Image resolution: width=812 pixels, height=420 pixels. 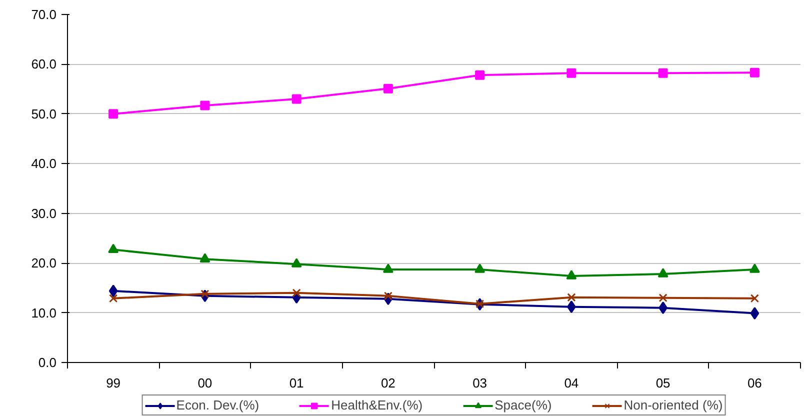 What do you see at coordinates (296, 383) in the screenshot?
I see `x-tick-label: 01` at bounding box center [296, 383].